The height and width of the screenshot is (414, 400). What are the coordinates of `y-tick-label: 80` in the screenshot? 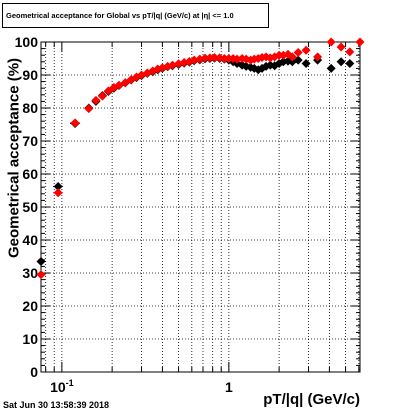 It's located at (30, 108).